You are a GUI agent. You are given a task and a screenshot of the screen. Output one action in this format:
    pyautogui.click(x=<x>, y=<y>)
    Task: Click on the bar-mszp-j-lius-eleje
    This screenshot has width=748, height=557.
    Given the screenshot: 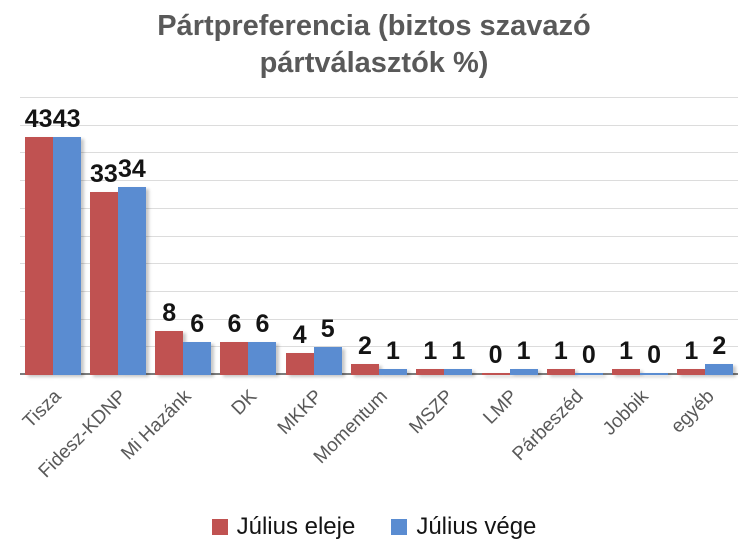 What is the action you would take?
    pyautogui.click(x=430, y=372)
    